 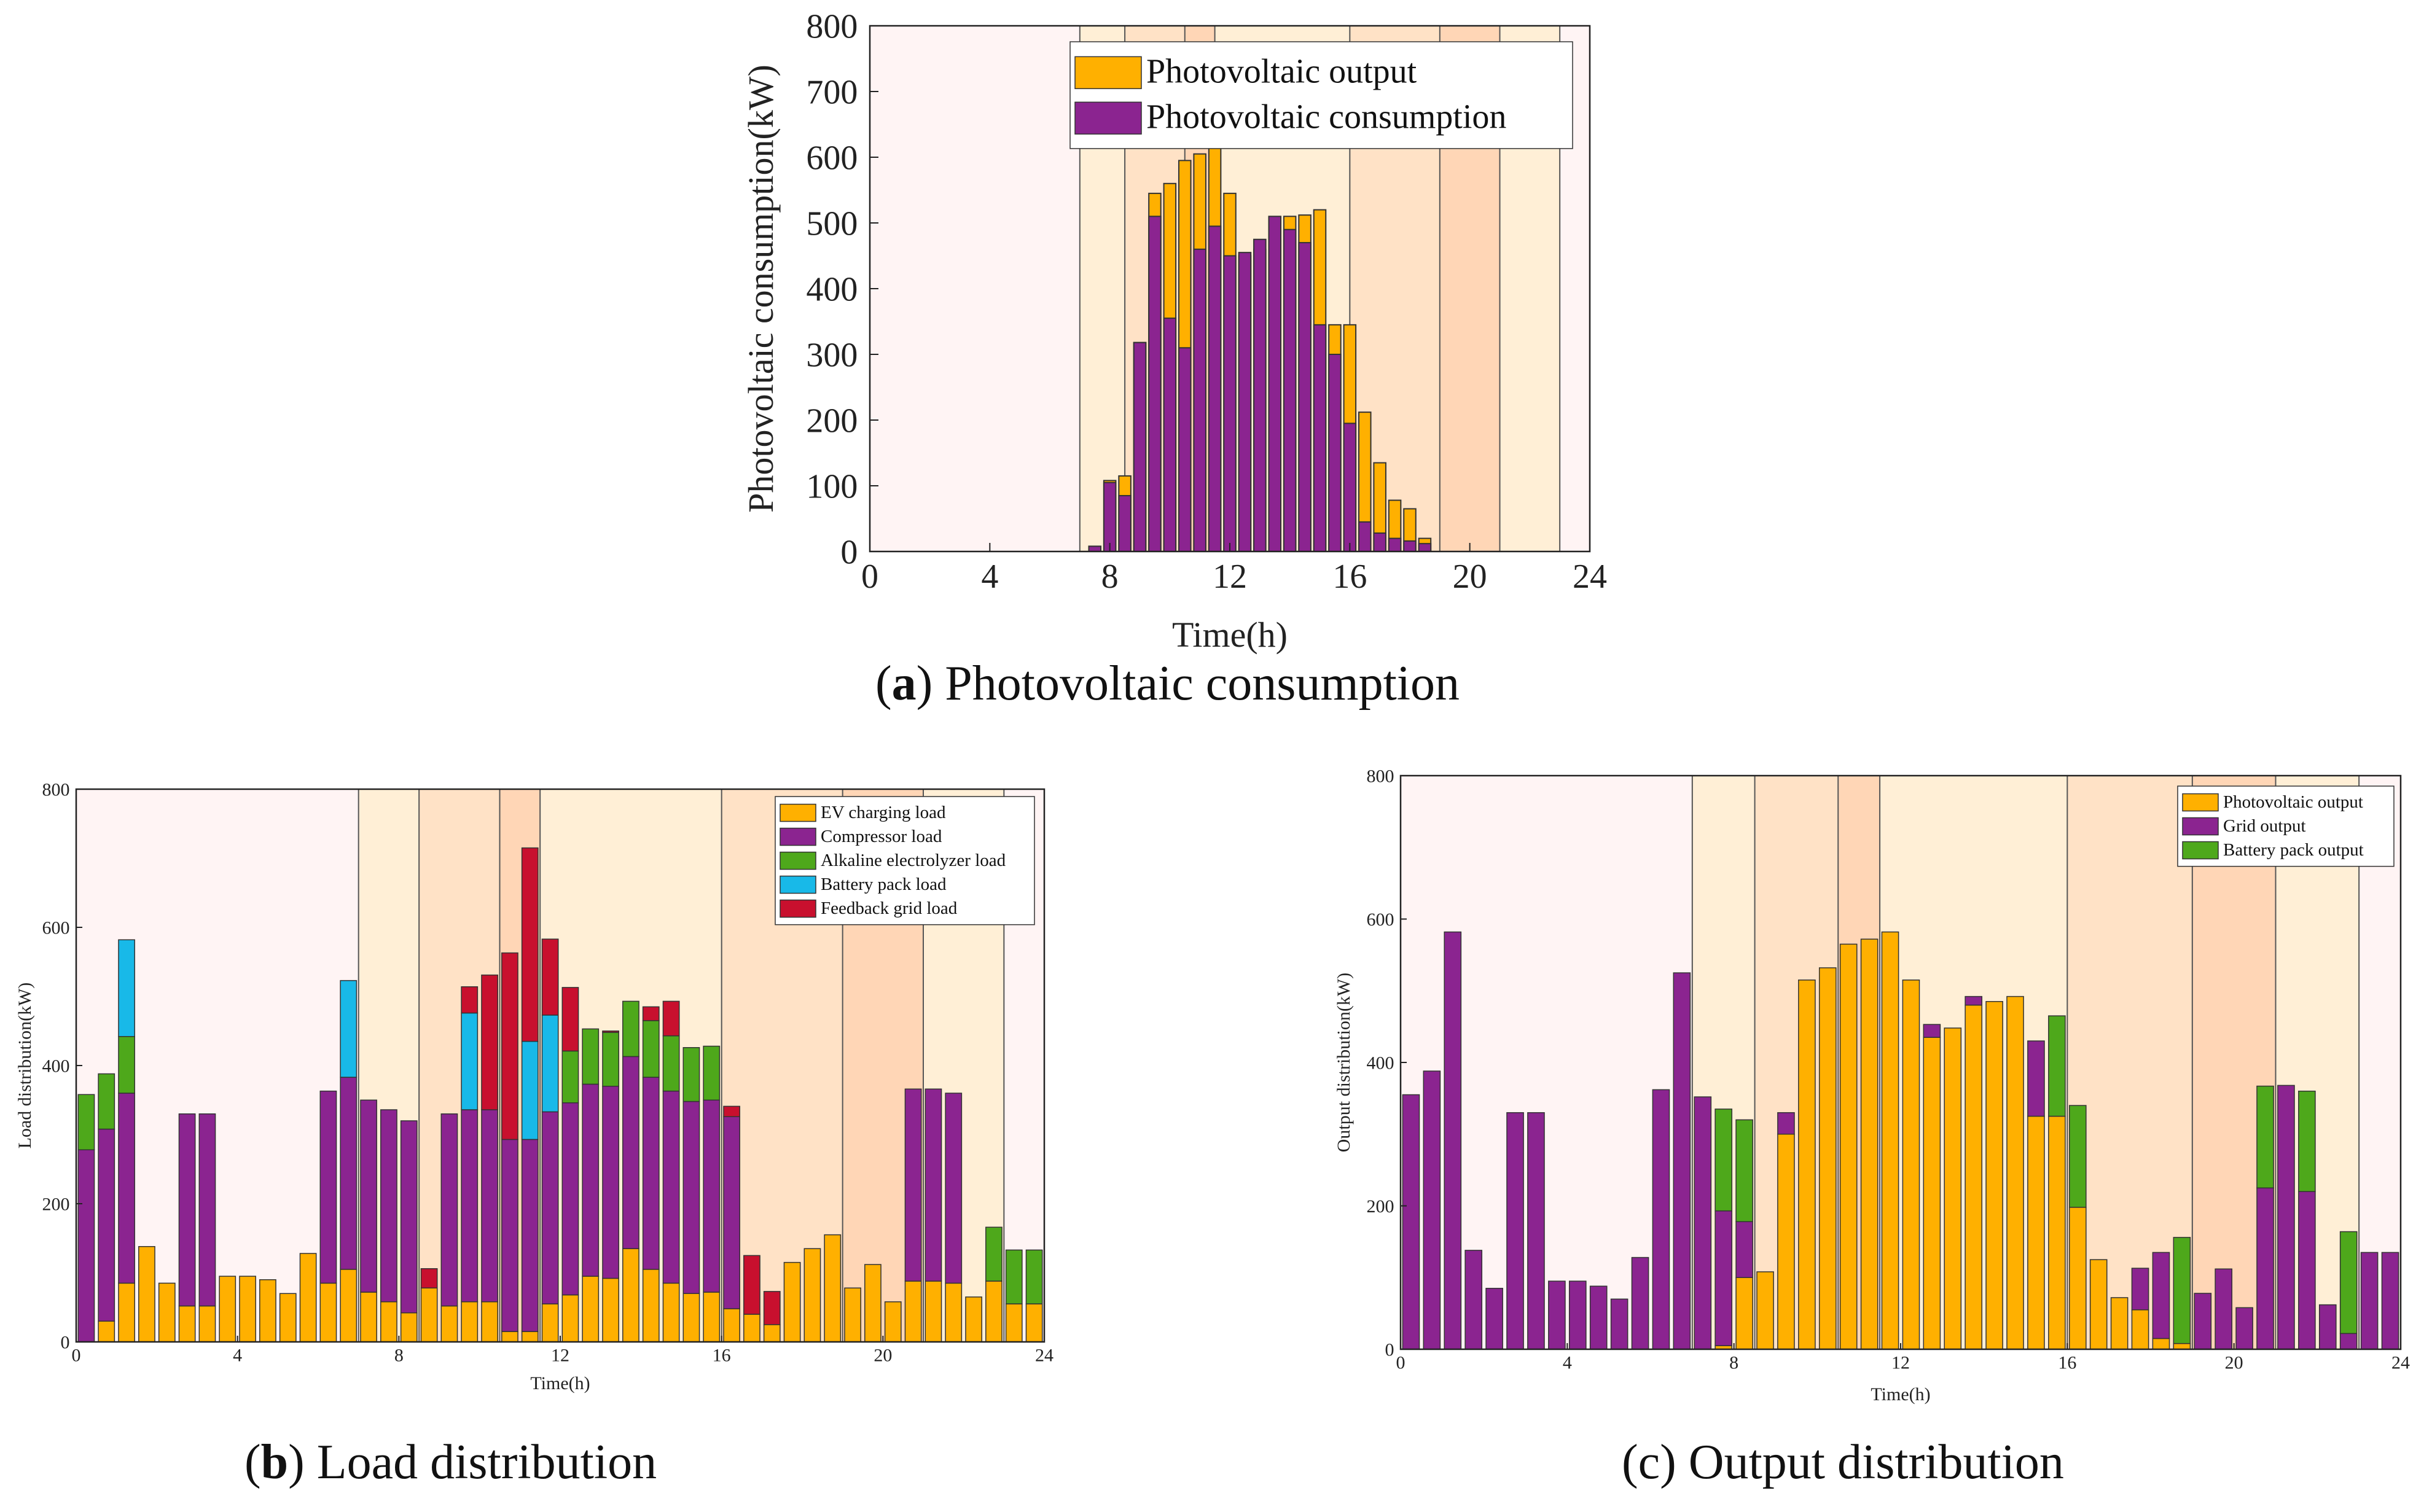 I want to click on y-axis-label: Load distribution(kW), so click(x=25, y=1066).